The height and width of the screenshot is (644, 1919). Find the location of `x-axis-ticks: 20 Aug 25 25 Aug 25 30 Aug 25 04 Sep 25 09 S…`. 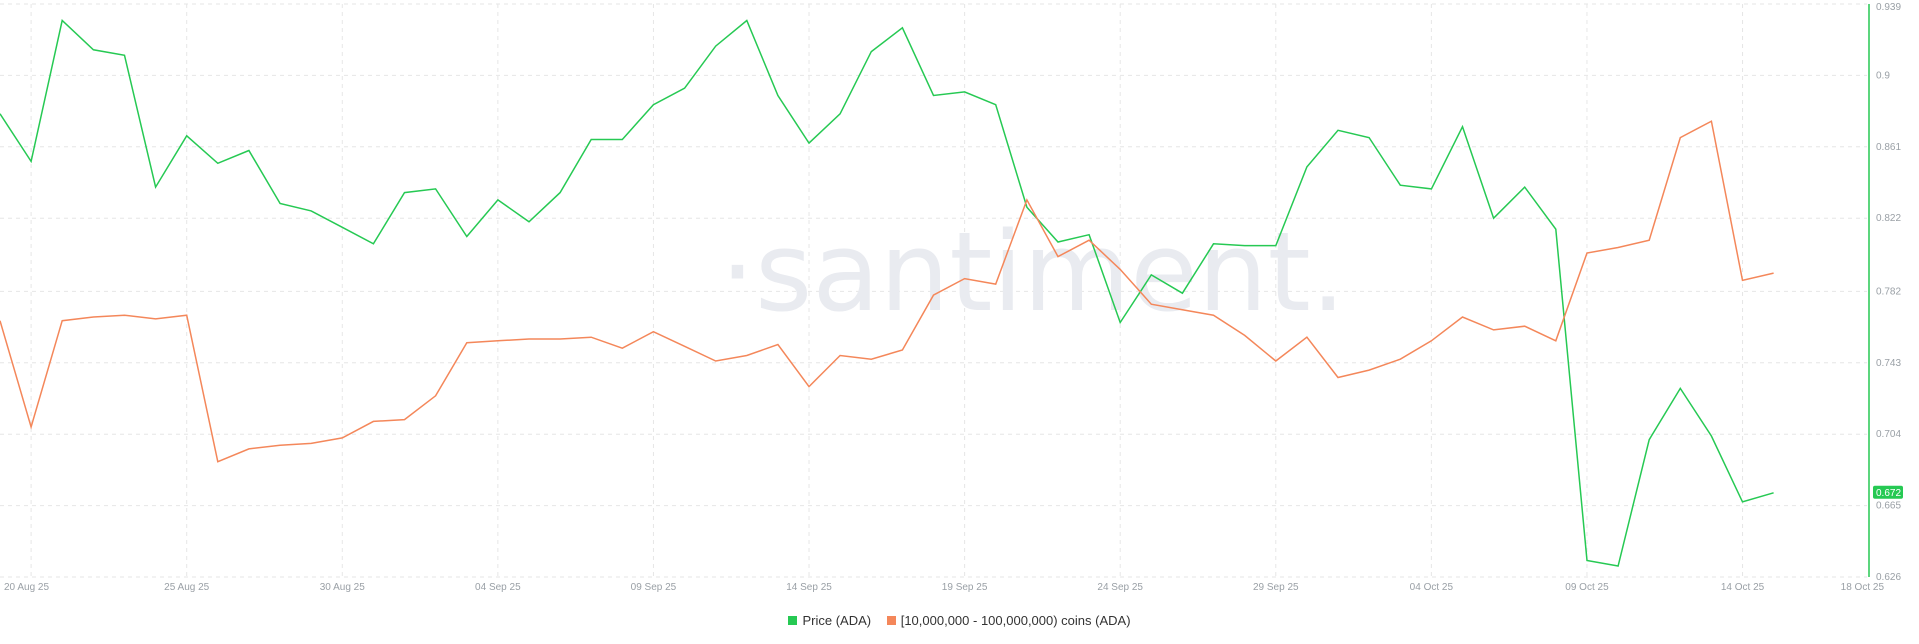

x-axis-ticks: 20 Aug 25 25 Aug 25 30 Aug 25 04 Sep 25 09 S… is located at coordinates (944, 587).